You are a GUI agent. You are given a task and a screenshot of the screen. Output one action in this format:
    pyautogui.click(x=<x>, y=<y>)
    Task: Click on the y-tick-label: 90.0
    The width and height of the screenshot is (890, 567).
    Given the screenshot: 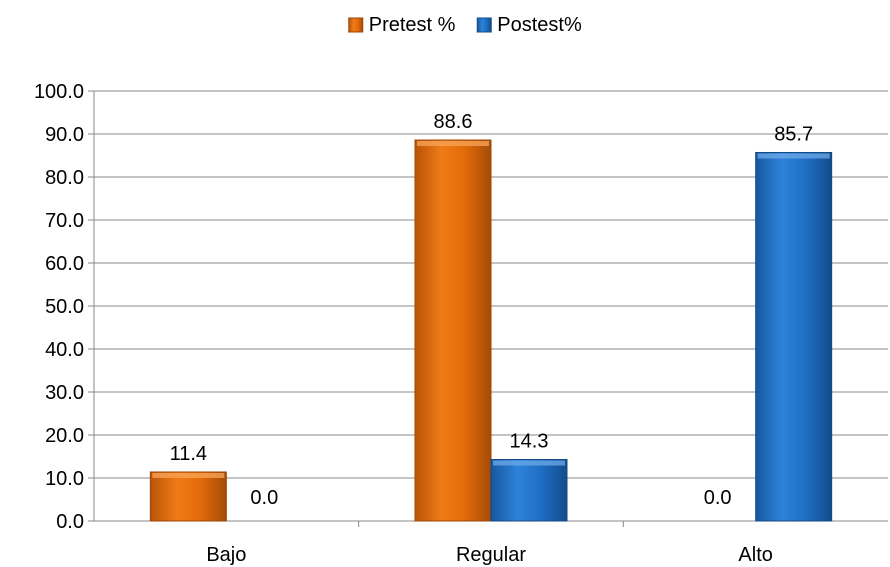 What is the action you would take?
    pyautogui.click(x=64, y=135)
    